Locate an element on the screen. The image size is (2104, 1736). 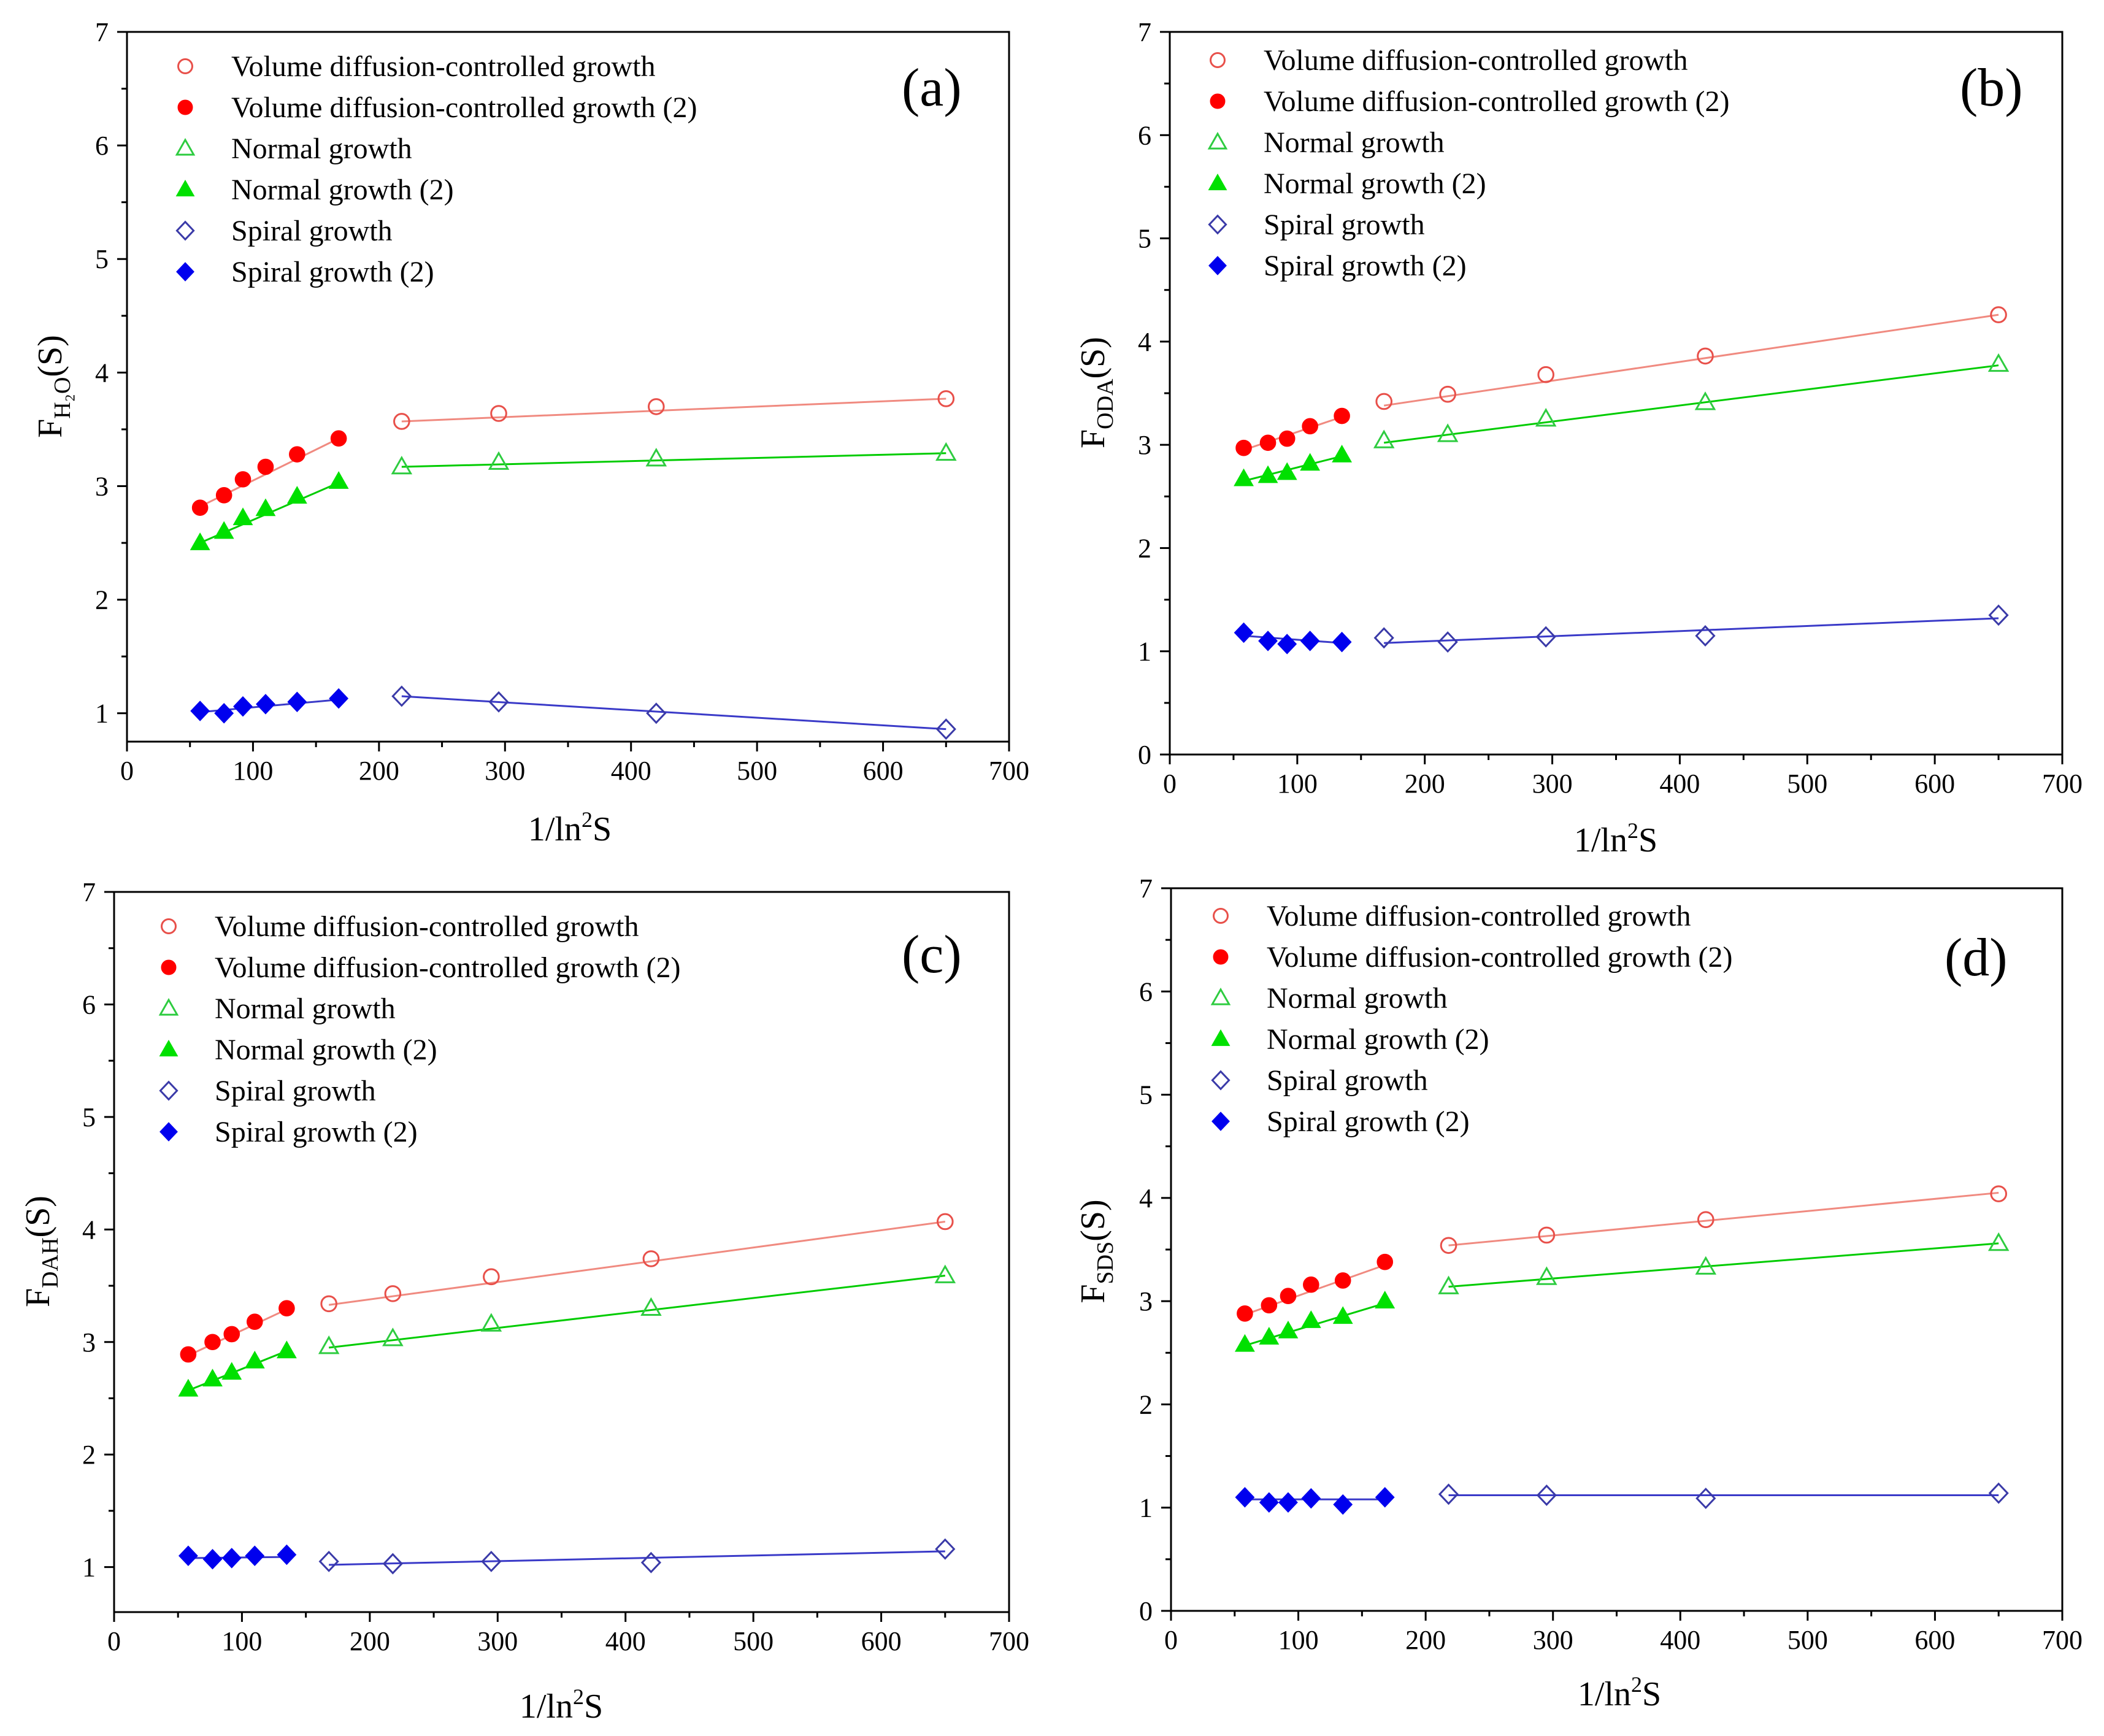
fit-lines-b is located at coordinates (1621, 478).